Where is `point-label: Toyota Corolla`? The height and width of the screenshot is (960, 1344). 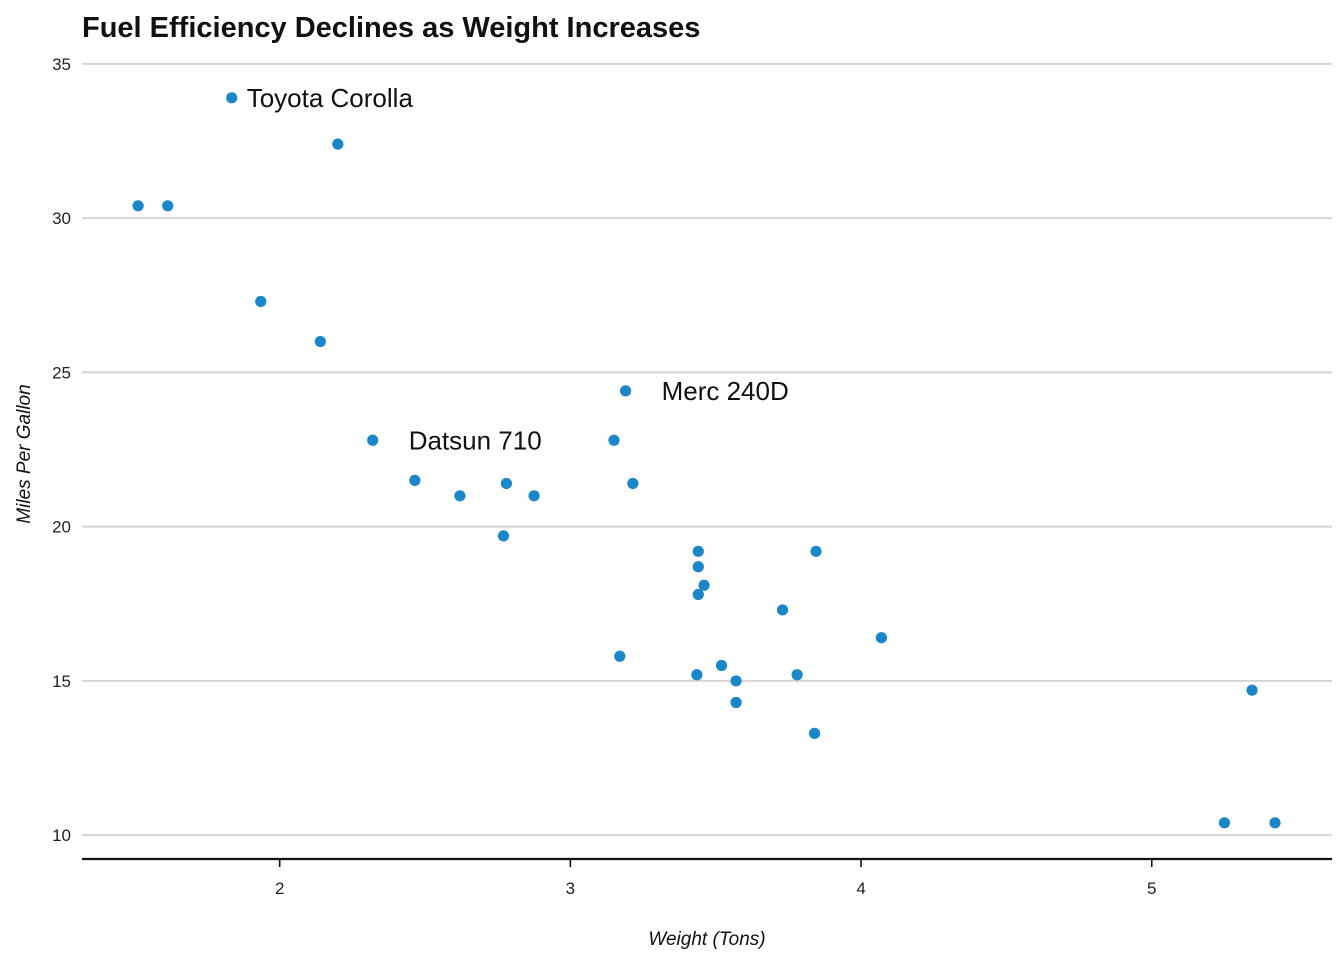
point-label: Toyota Corolla is located at coordinates (330, 98).